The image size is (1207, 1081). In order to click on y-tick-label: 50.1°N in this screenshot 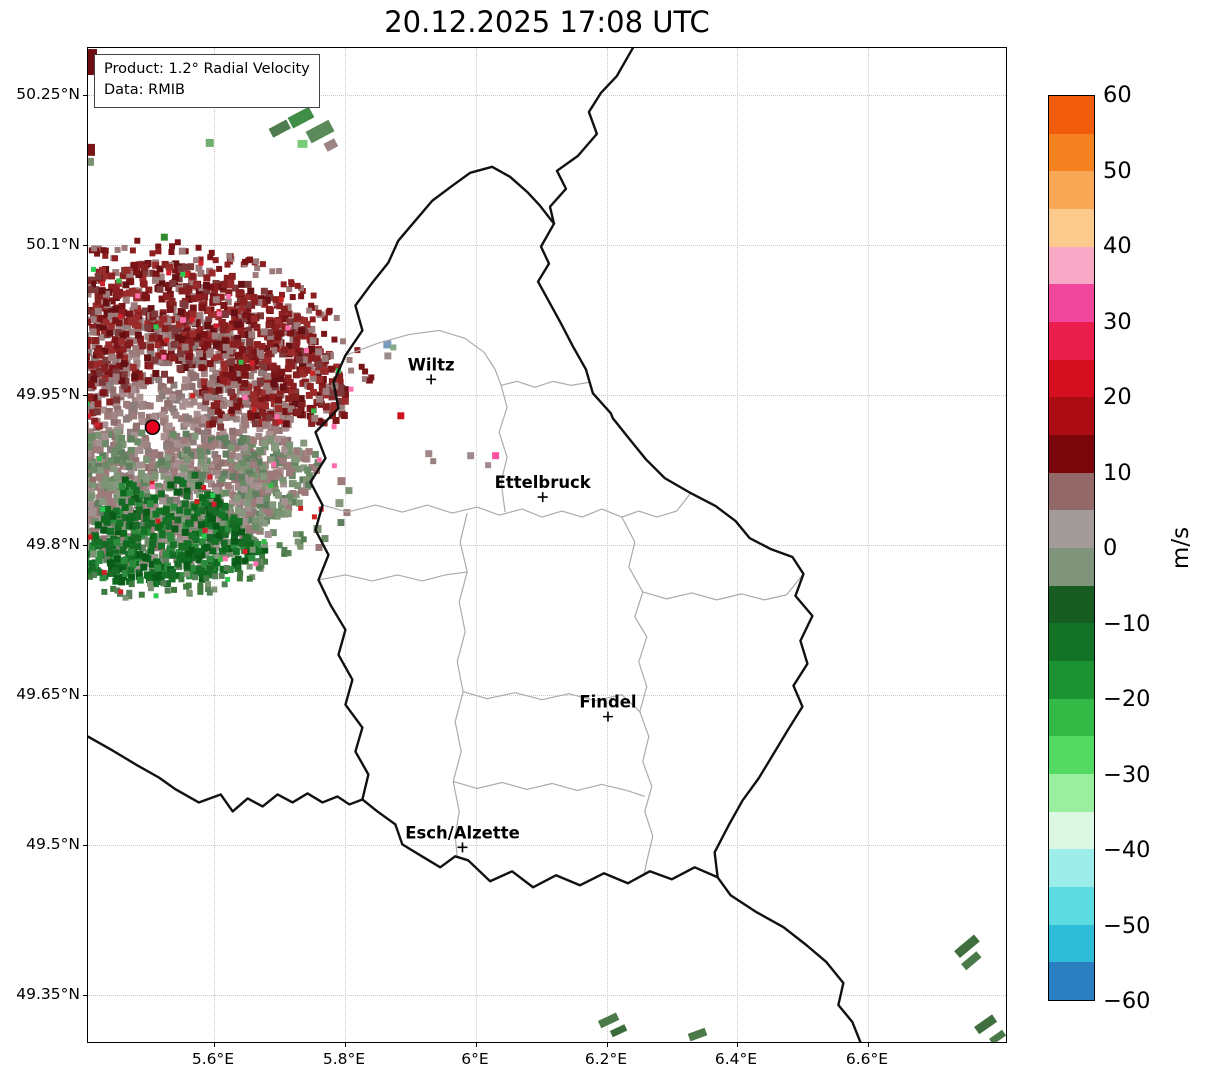, I will do `click(53, 244)`.